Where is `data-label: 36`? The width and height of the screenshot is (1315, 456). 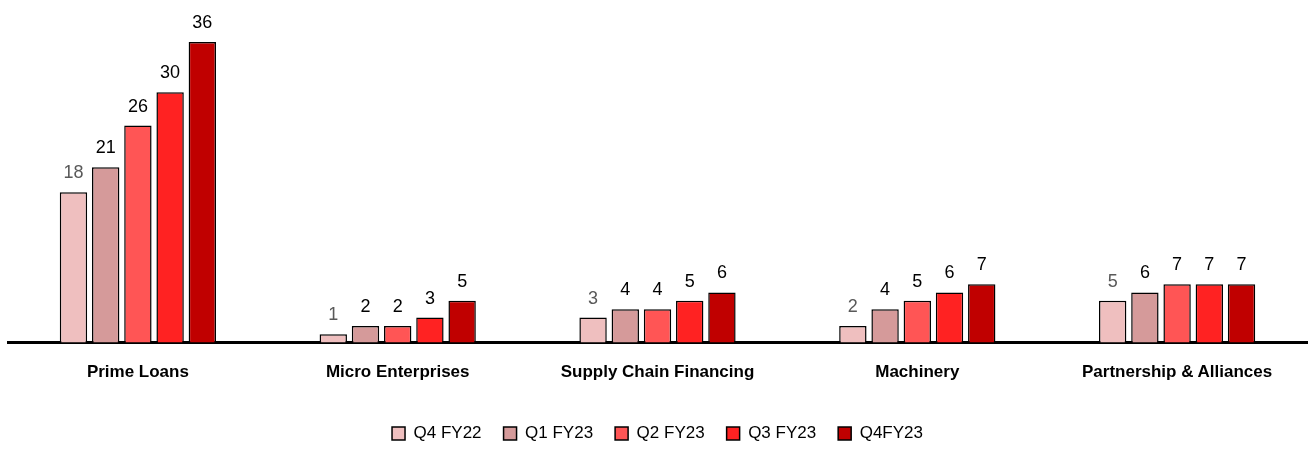 data-label: 36 is located at coordinates (202, 22).